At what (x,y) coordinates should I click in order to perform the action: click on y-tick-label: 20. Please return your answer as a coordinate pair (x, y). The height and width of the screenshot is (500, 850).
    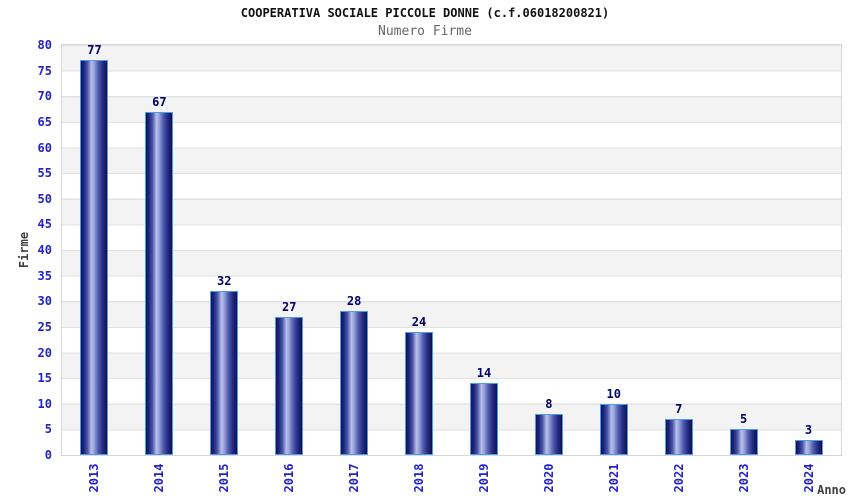
    Looking at the image, I should click on (44, 352).